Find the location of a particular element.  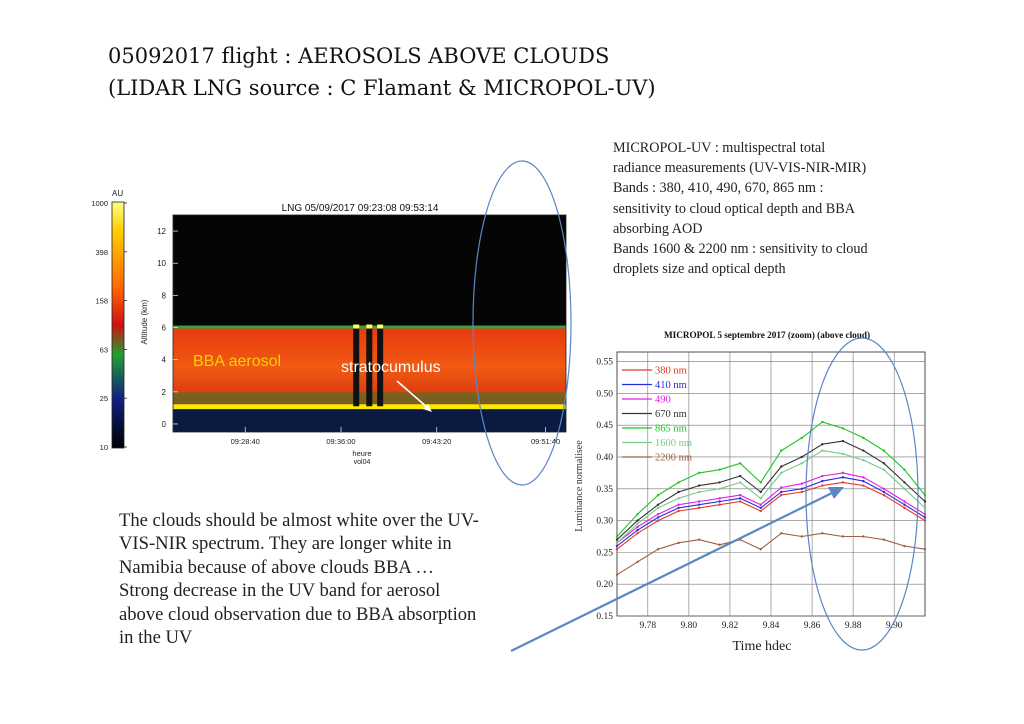

annotation-bba-aerosol: BBA aerosol is located at coordinates (237, 361).